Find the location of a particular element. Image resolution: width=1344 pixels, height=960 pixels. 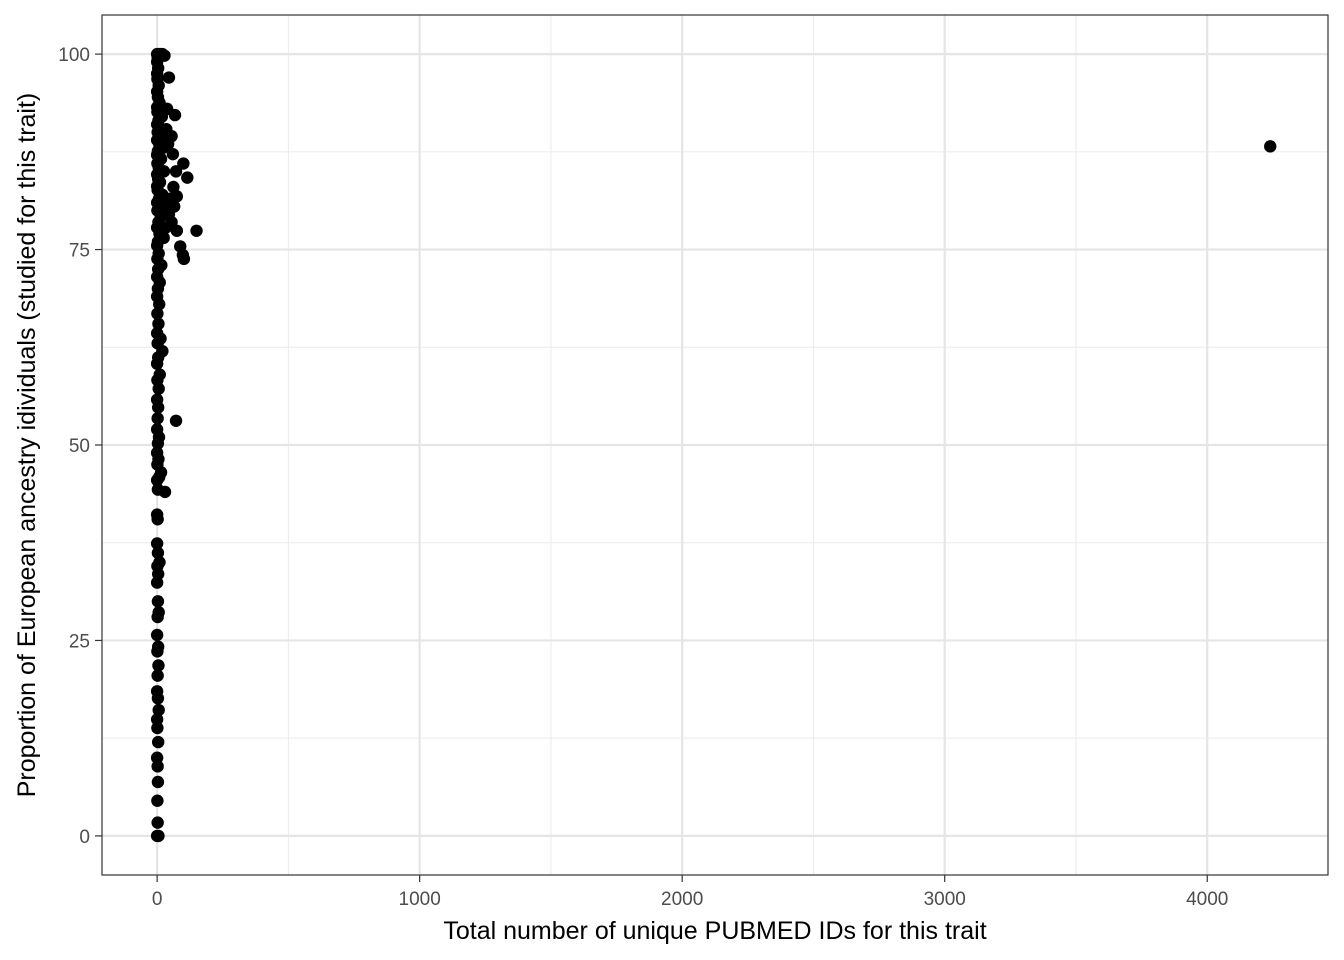

x-axis-ticks: 0 1000 2000 3000 4000 is located at coordinates (690, 892).